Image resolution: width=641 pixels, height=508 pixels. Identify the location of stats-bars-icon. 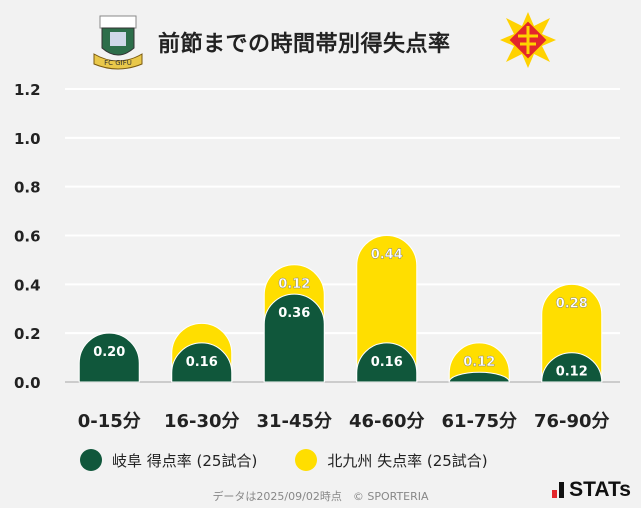
(558, 490).